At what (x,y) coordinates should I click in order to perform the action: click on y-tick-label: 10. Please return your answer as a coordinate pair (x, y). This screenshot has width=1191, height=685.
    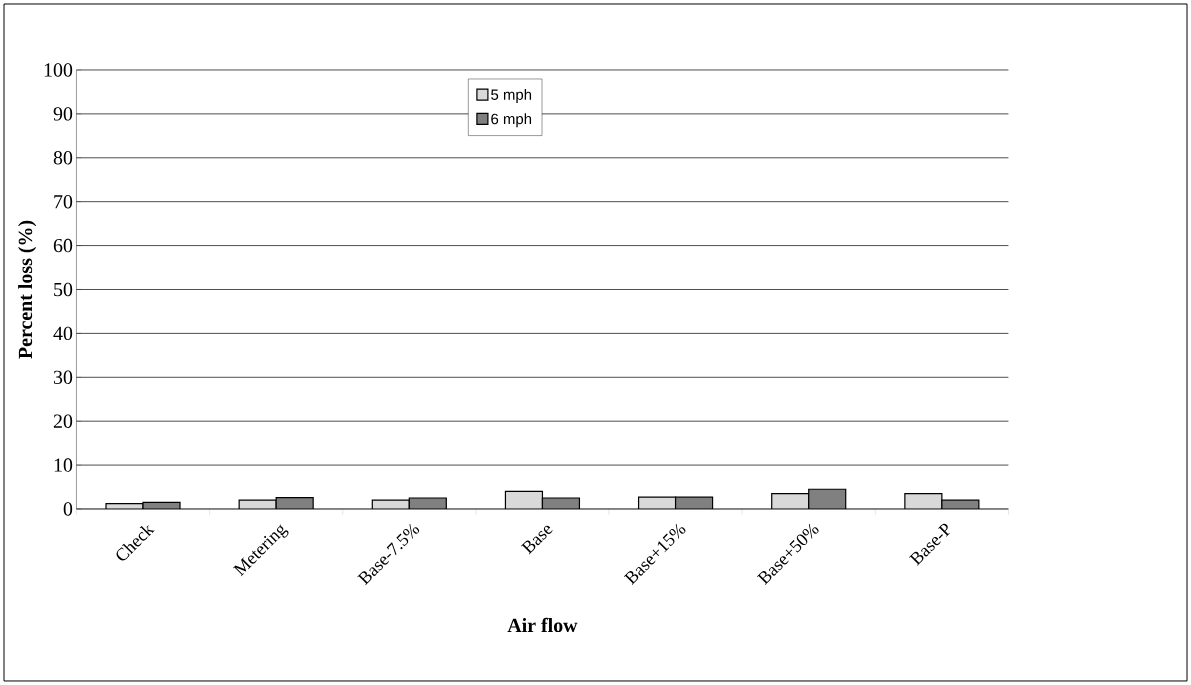
    Looking at the image, I should click on (63, 465).